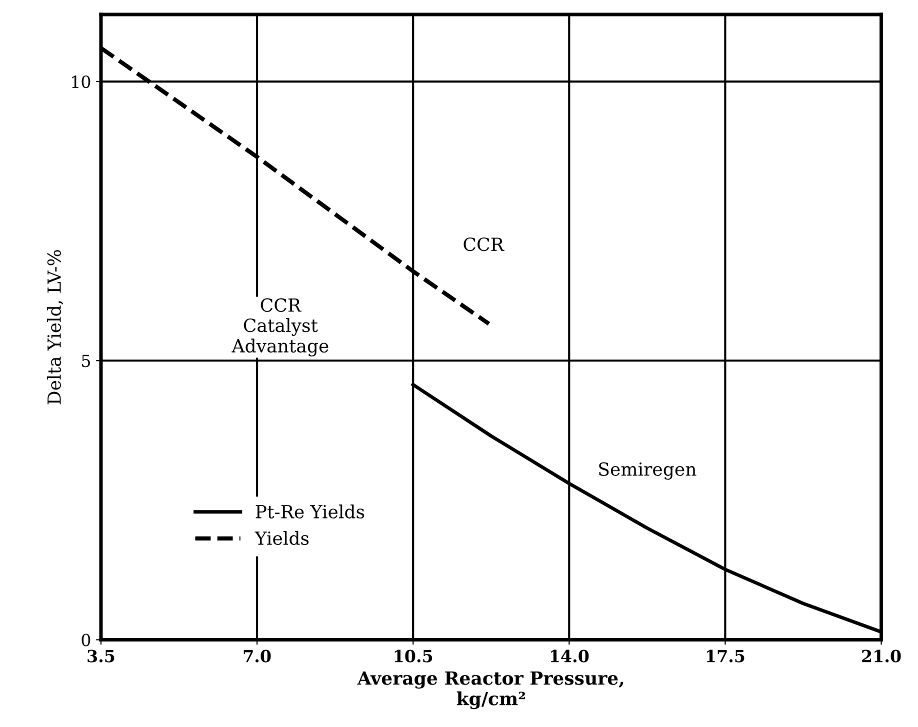 This screenshot has width=918, height=727. What do you see at coordinates (257, 656) in the screenshot?
I see `x-tick-label: 7.0` at bounding box center [257, 656].